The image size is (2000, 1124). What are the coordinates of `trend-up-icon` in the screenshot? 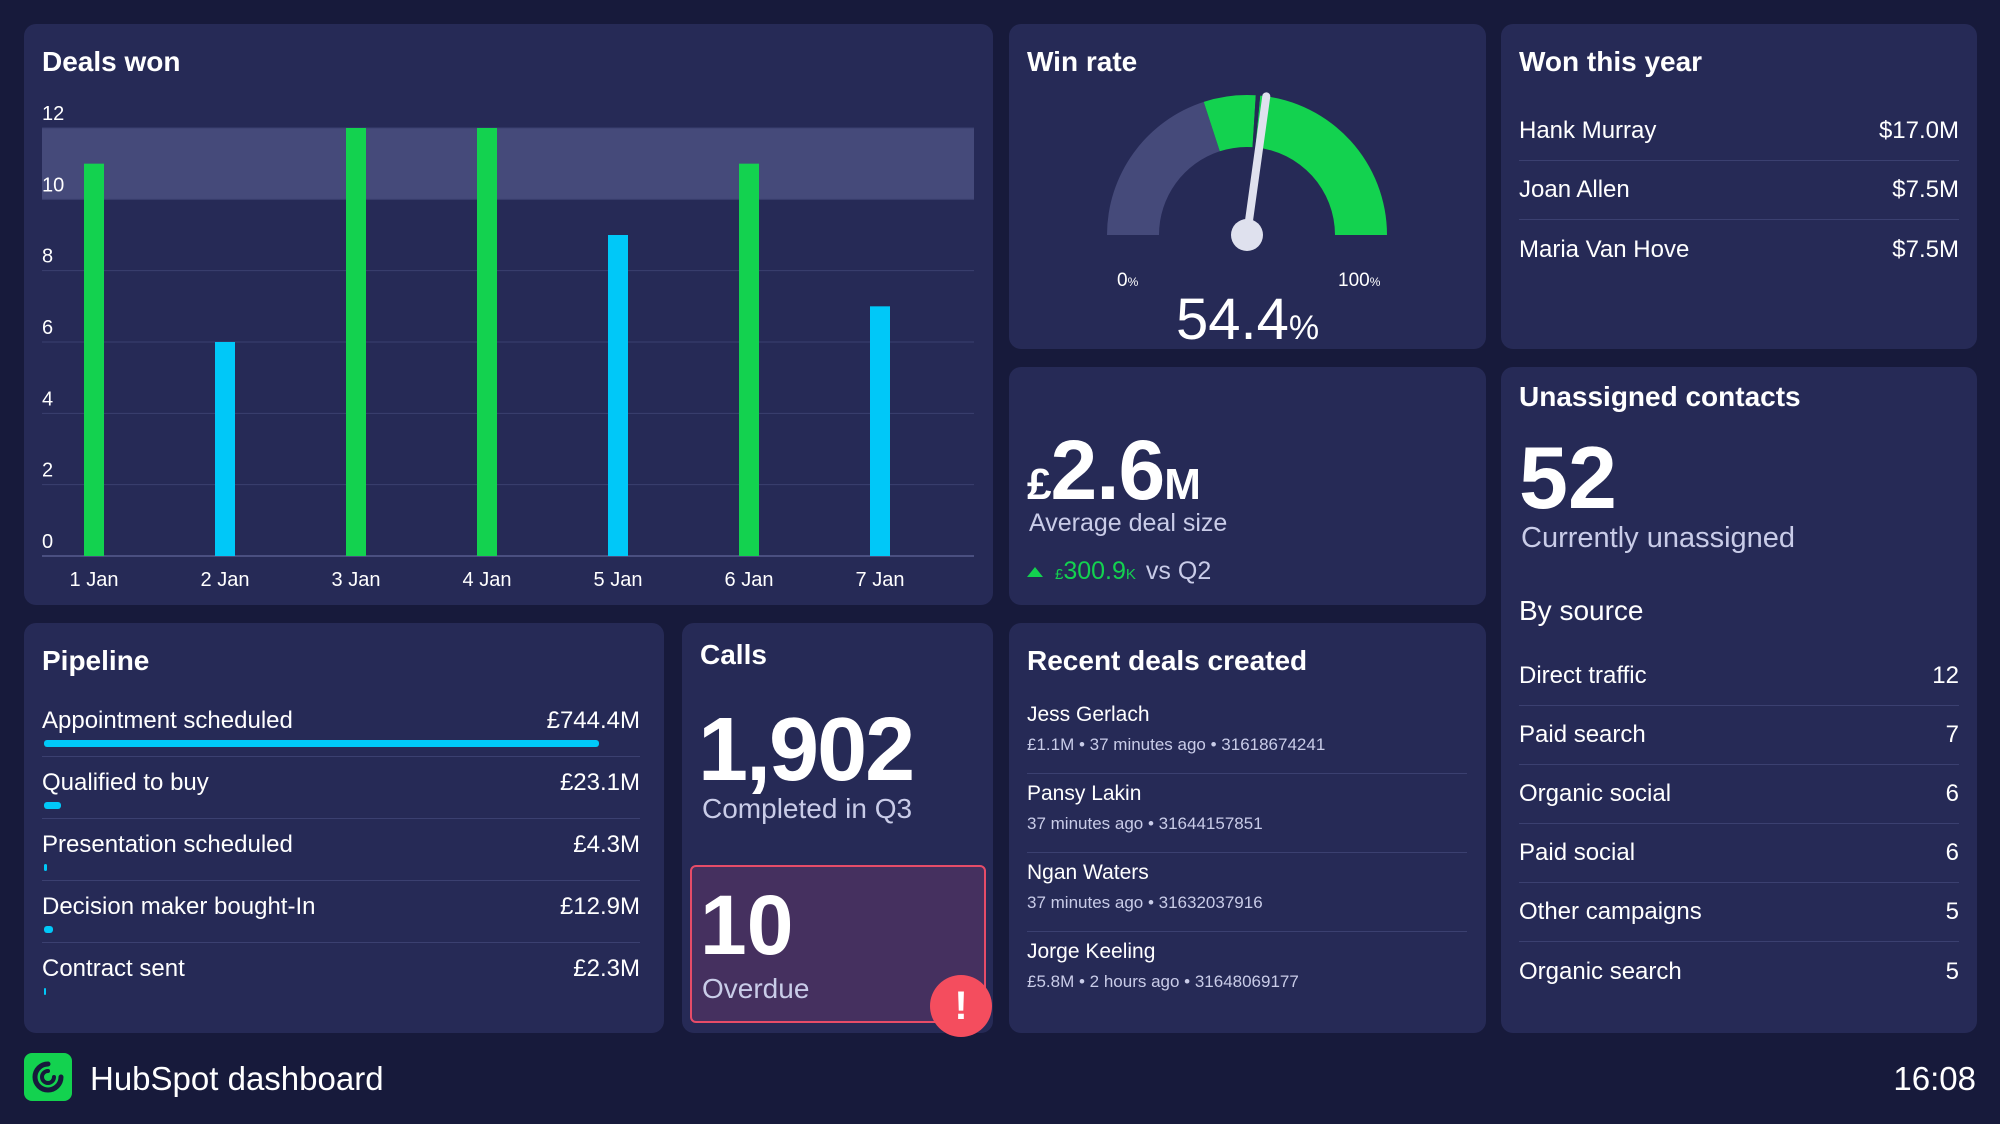 It's located at (1035, 571).